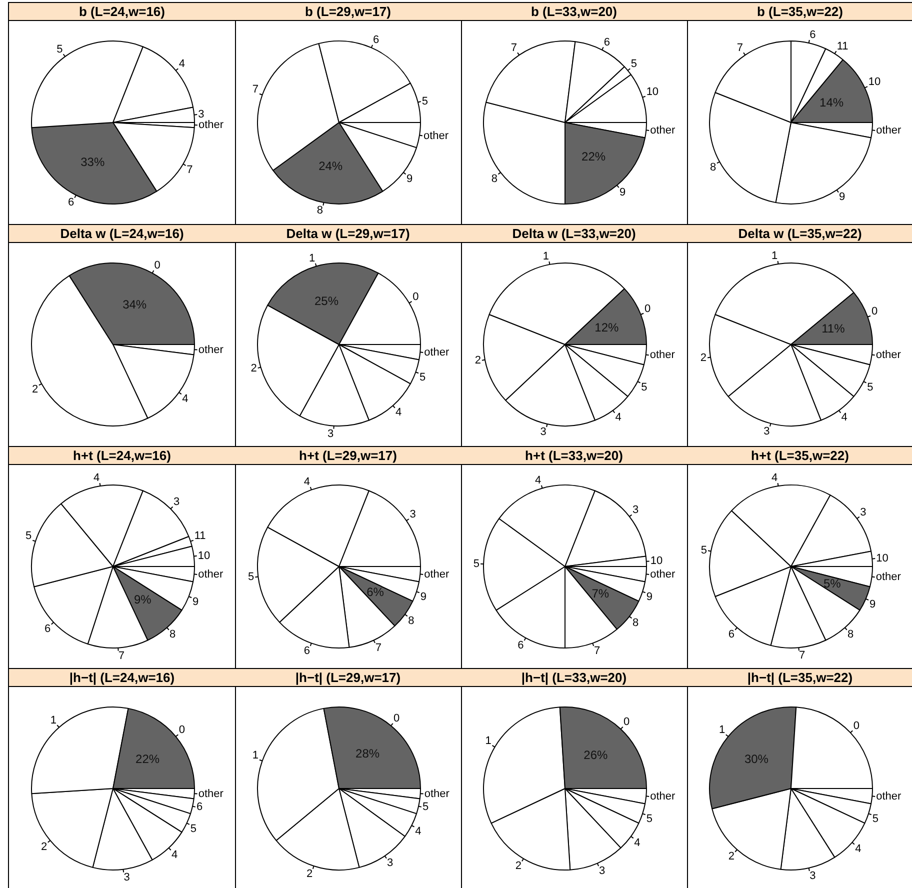  I want to click on chart-title: Delta w (L=29,w=17), so click(348, 234).